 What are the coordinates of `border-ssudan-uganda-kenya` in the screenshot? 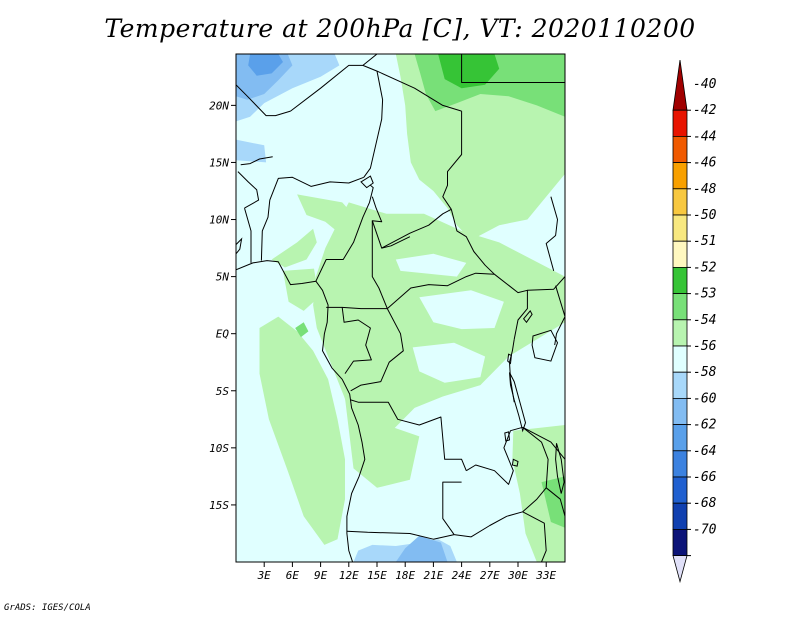 It's located at (546, 283).